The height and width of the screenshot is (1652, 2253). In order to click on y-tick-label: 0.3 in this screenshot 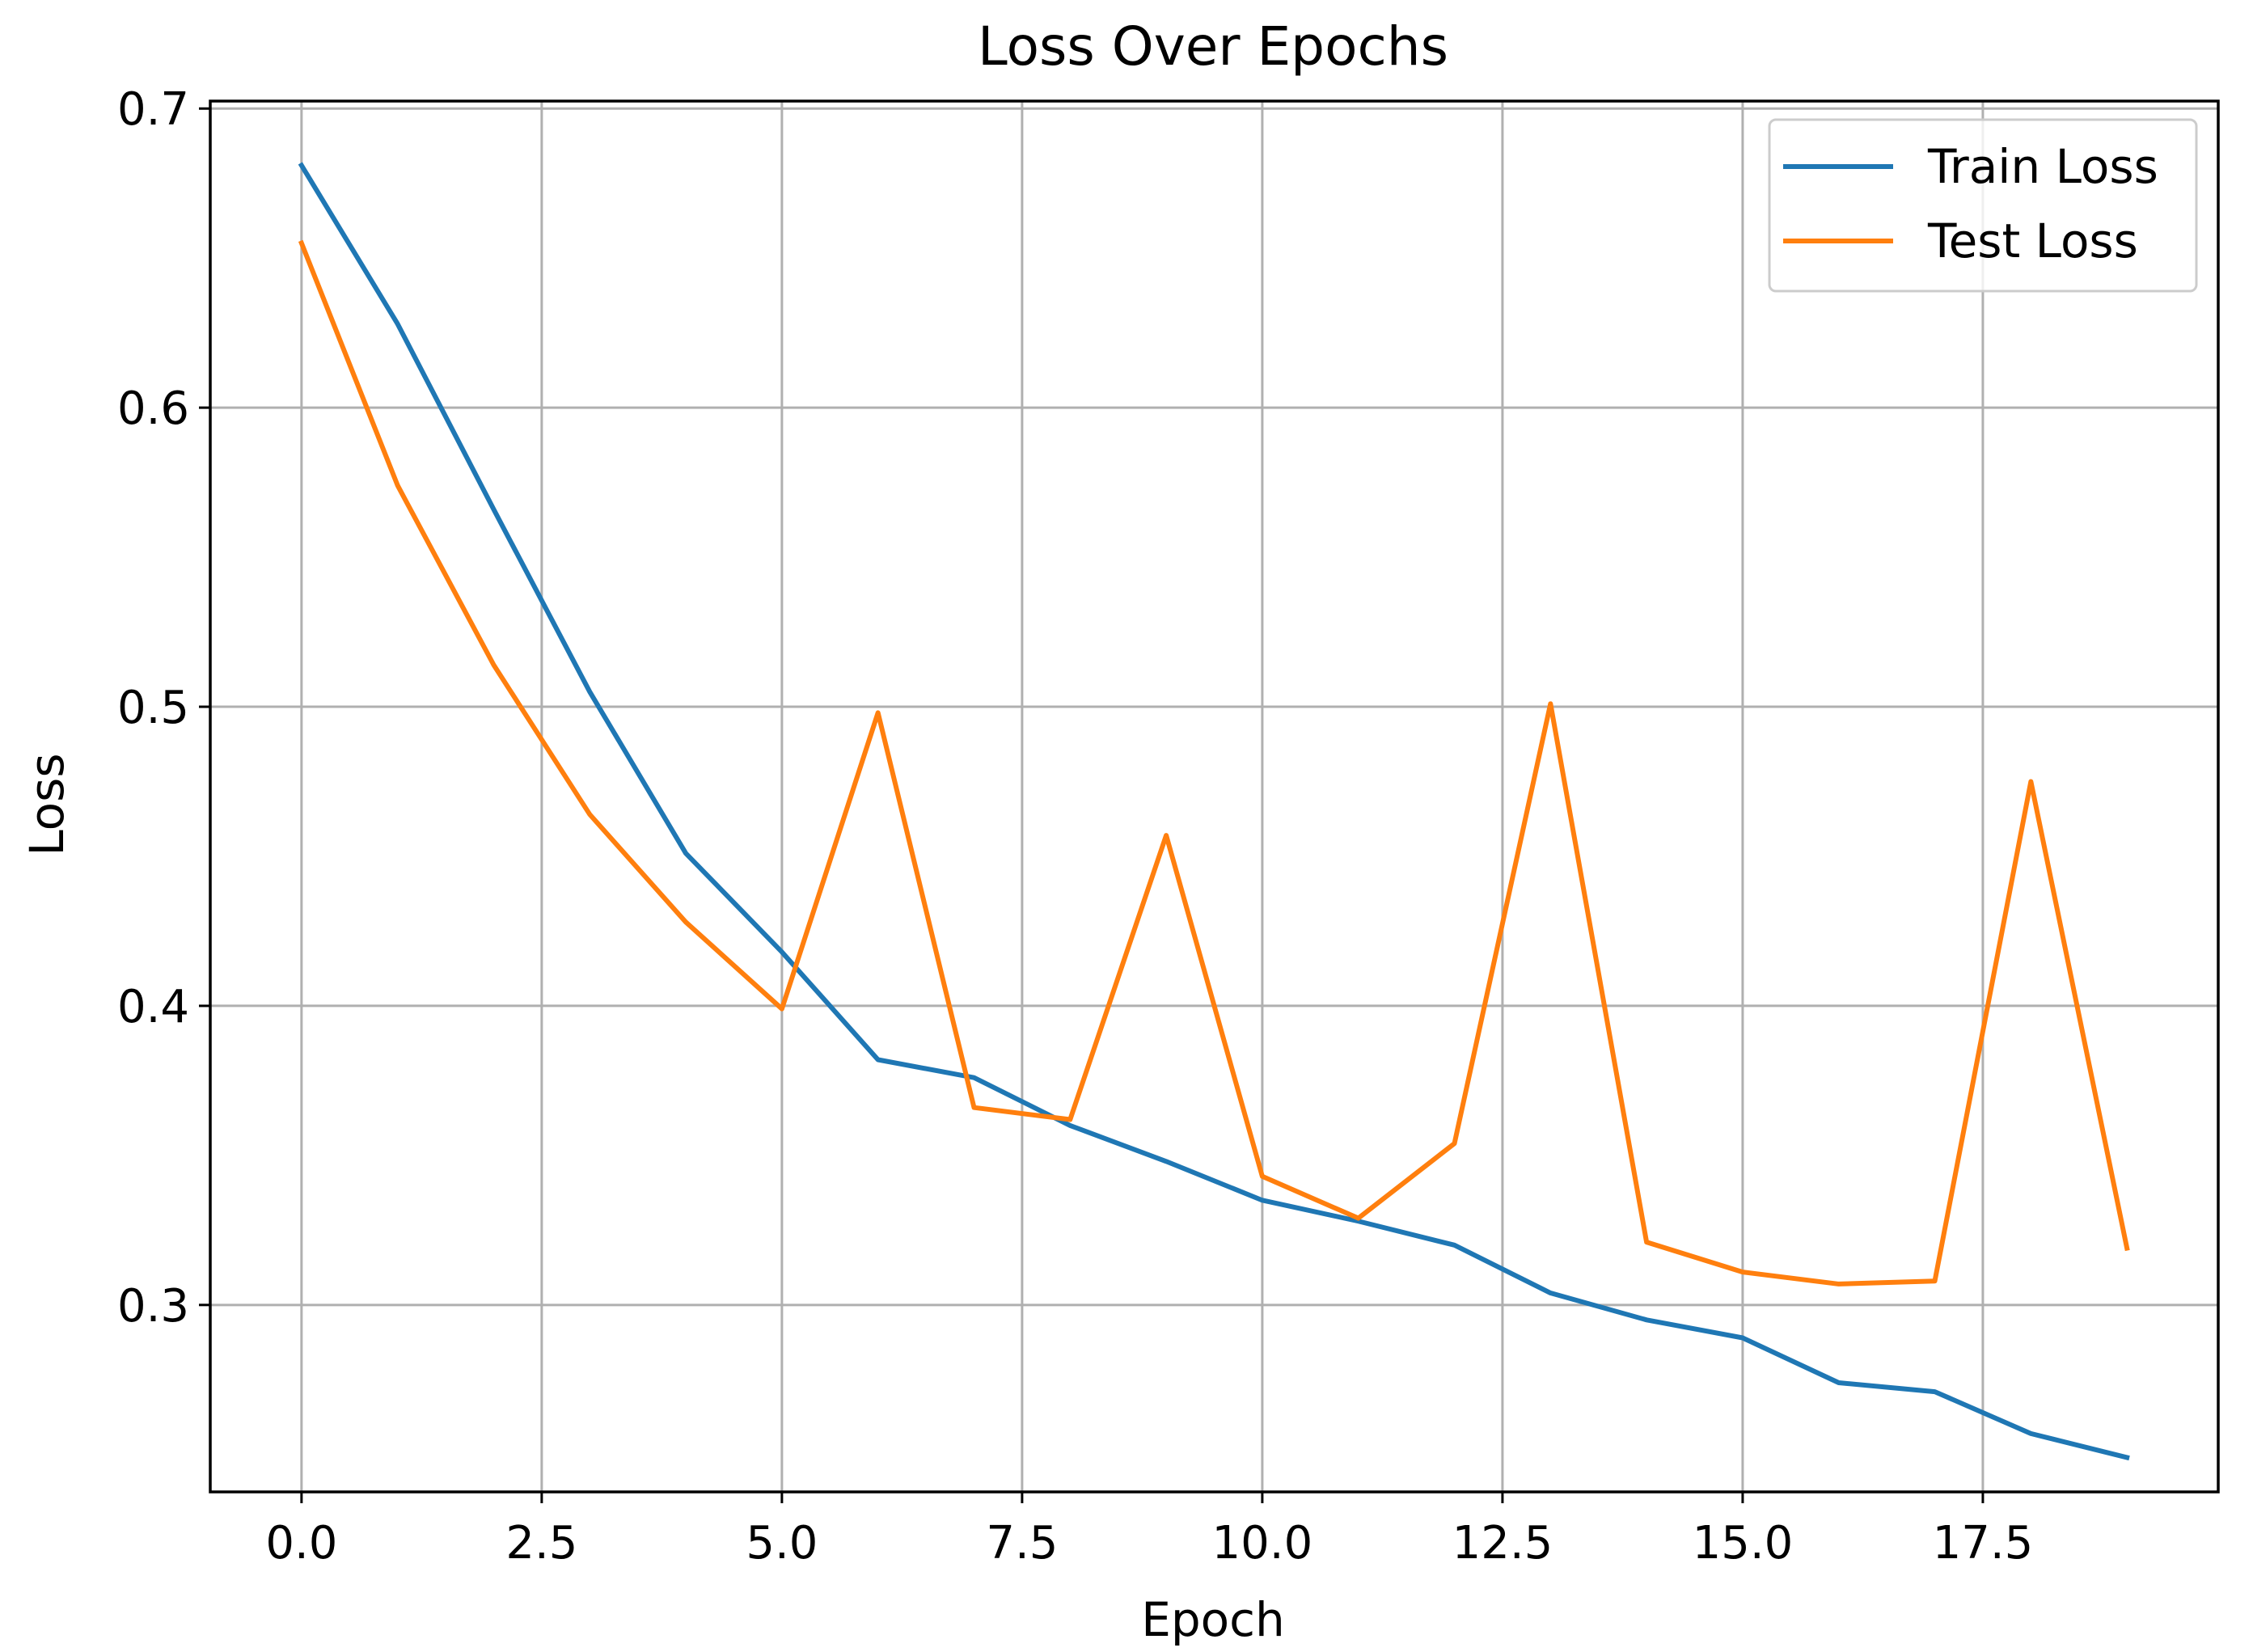, I will do `click(153, 1306)`.